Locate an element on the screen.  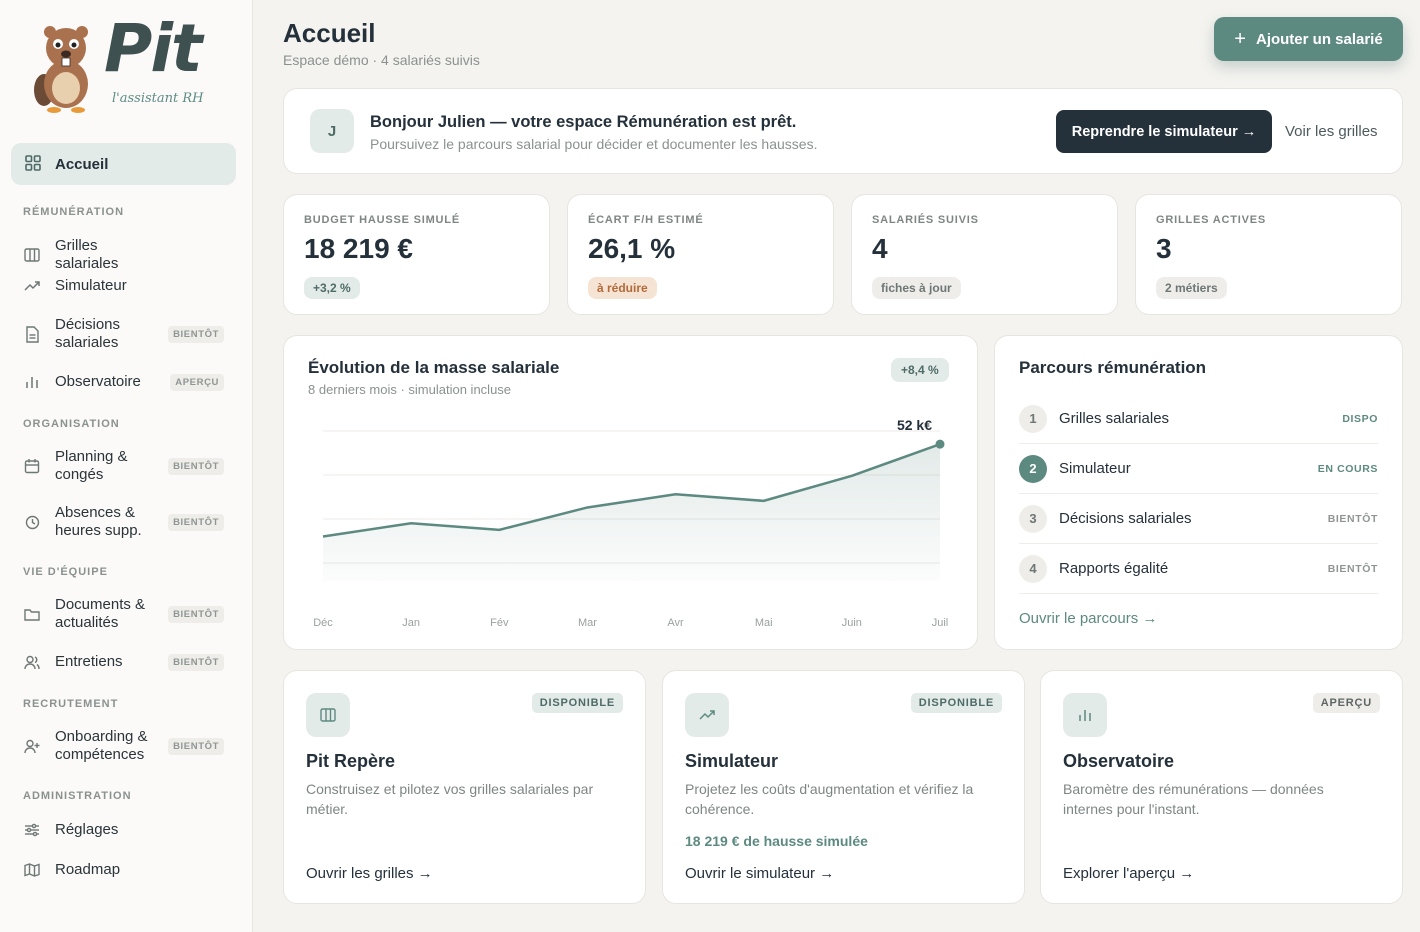
grid-icon is located at coordinates (328, 715).